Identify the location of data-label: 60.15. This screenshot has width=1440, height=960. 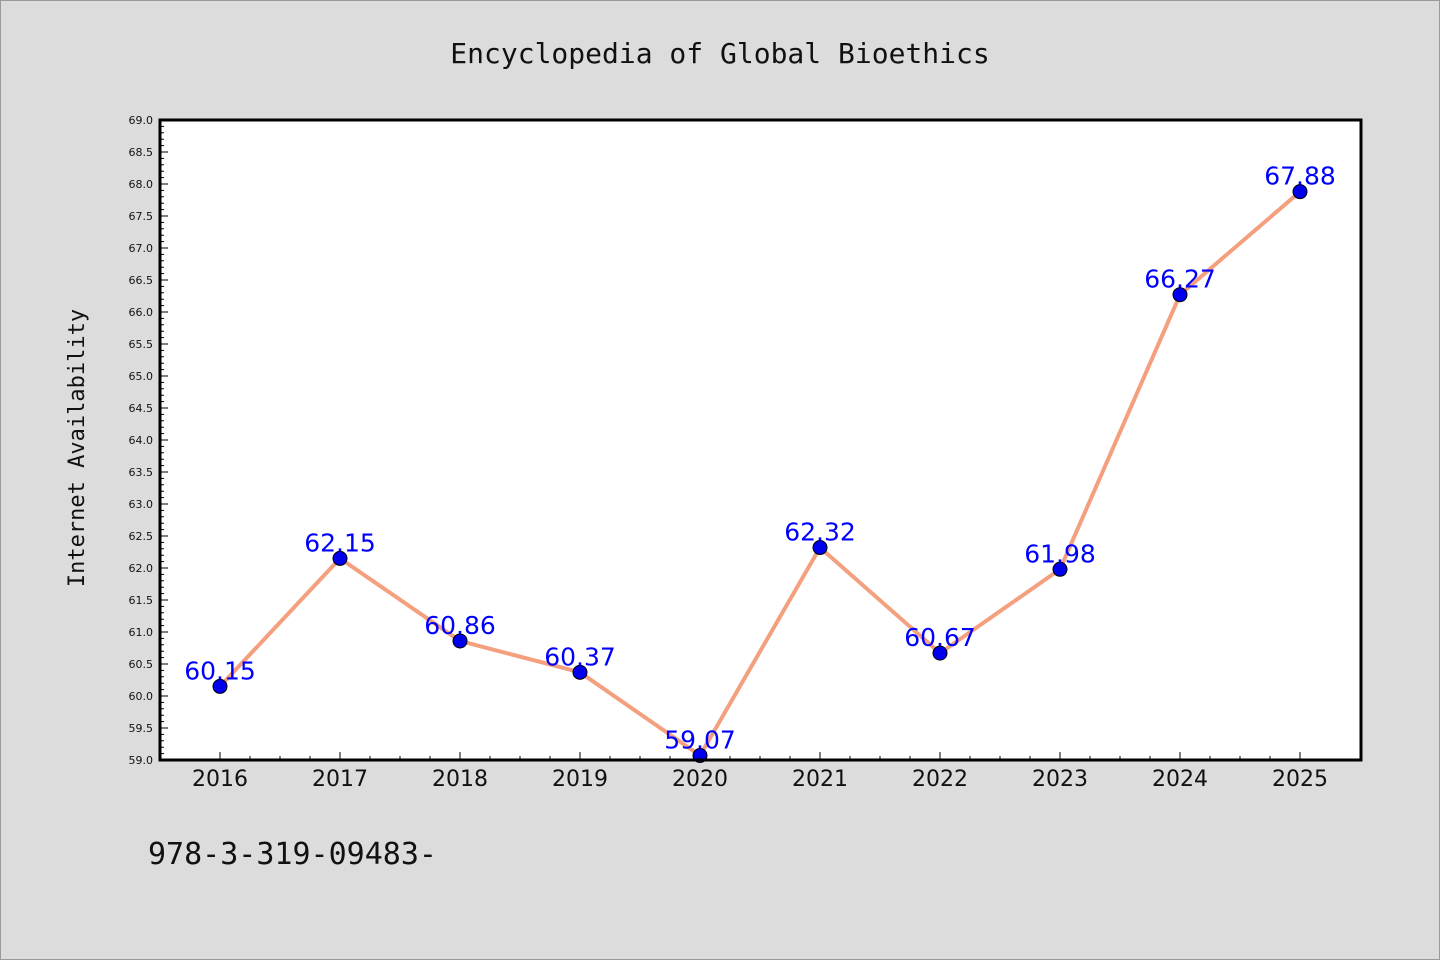
(220, 670).